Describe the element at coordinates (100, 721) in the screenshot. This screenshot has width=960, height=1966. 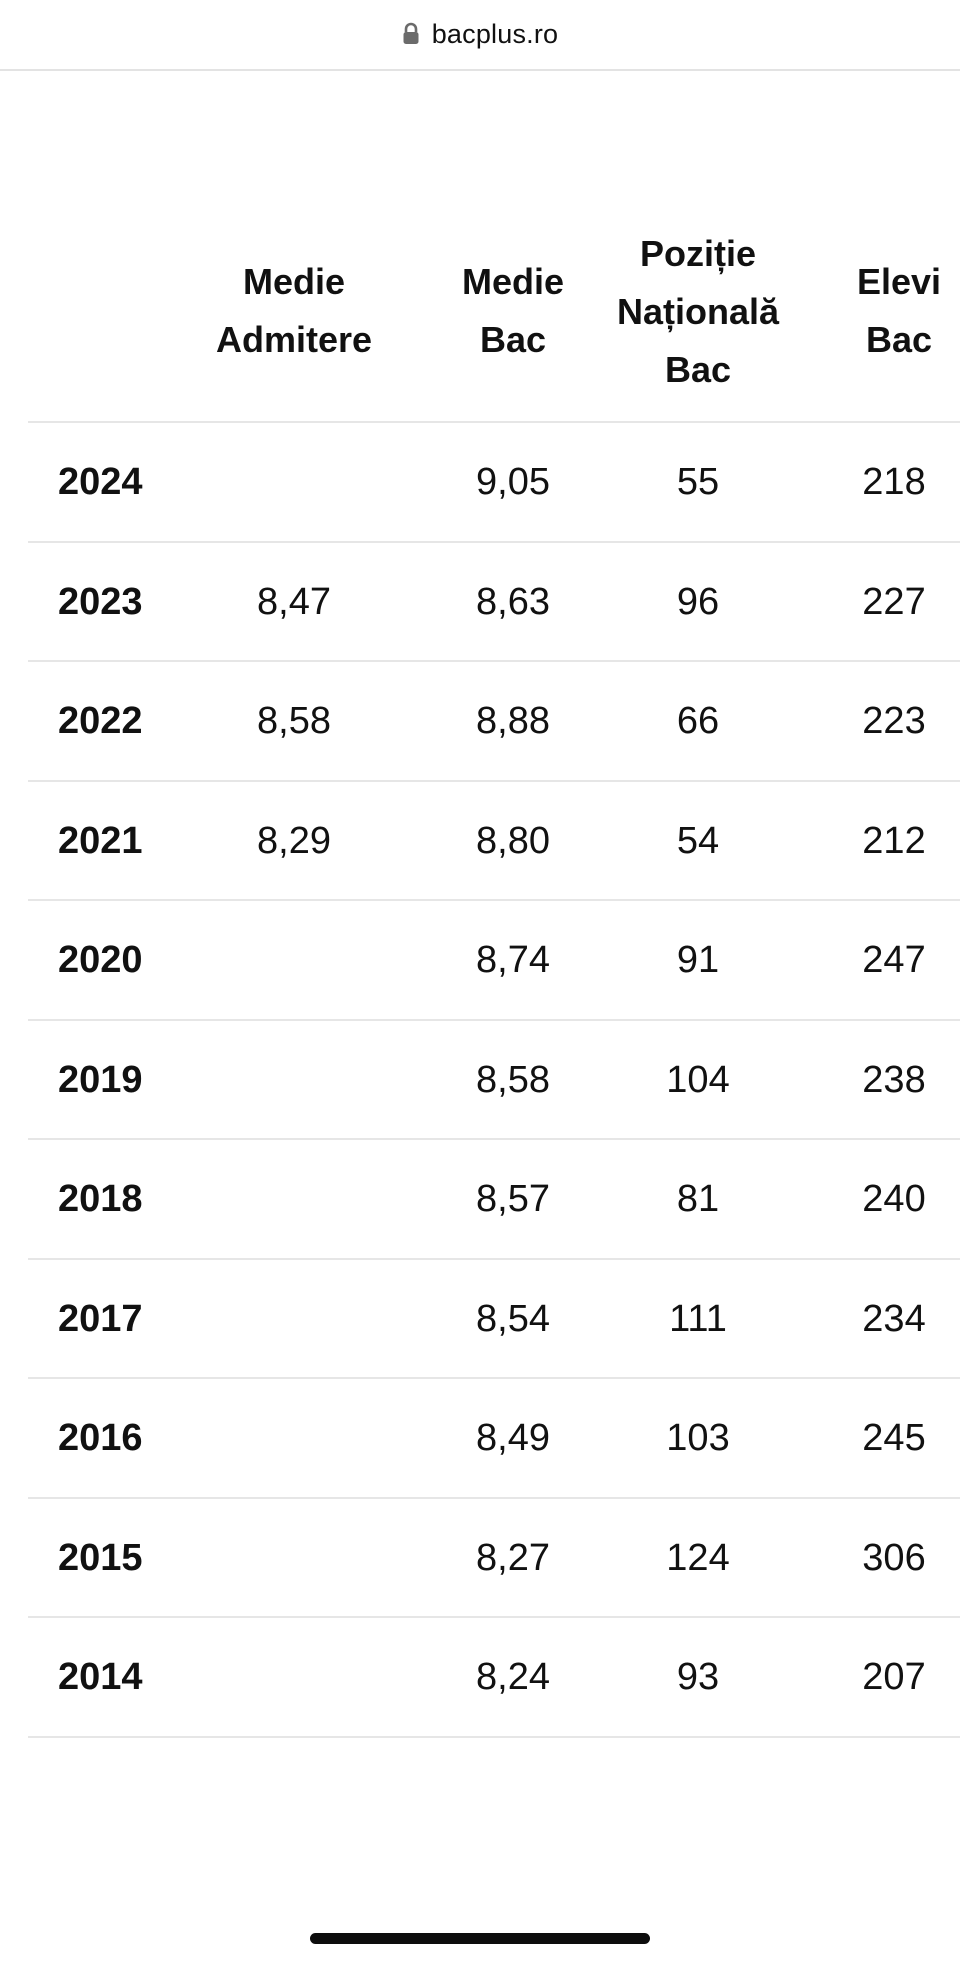
I see `cell-year: 2022` at that location.